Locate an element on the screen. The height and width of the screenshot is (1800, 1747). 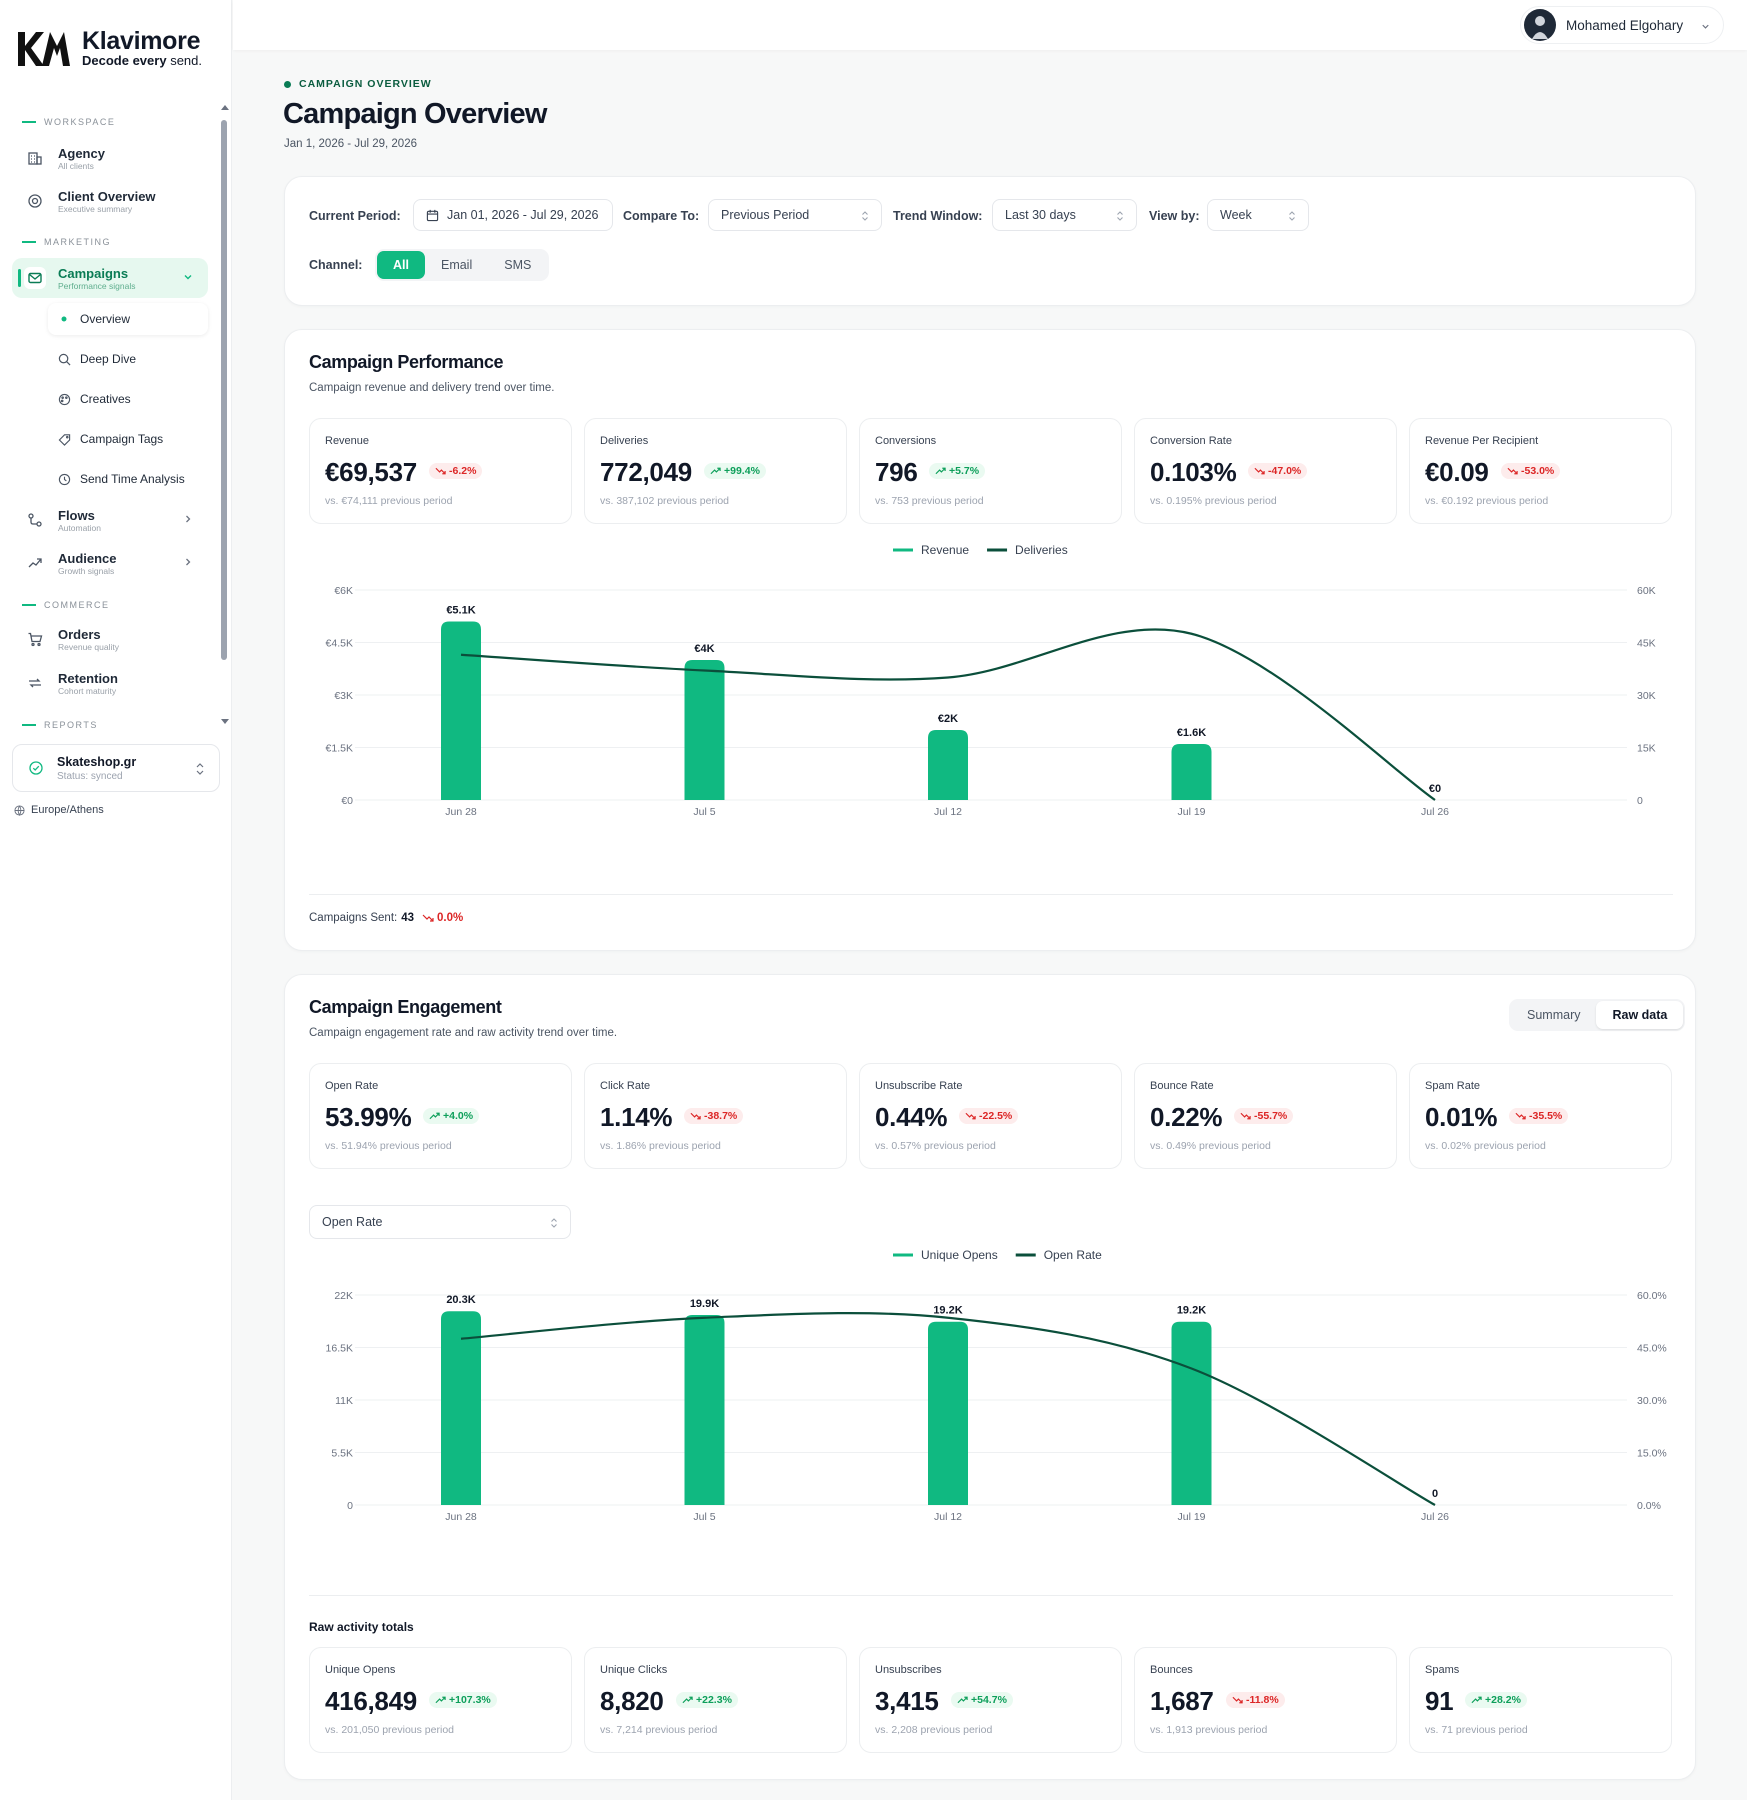
y-tick-left: €6K is located at coordinates (343, 591).